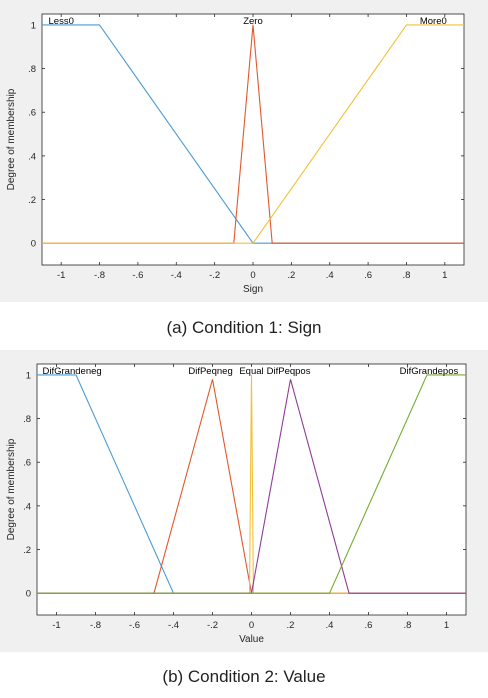 Image resolution: width=488 pixels, height=698 pixels. What do you see at coordinates (289, 371) in the screenshot?
I see `mf-label-difpeqpos: DifPeqpos` at bounding box center [289, 371].